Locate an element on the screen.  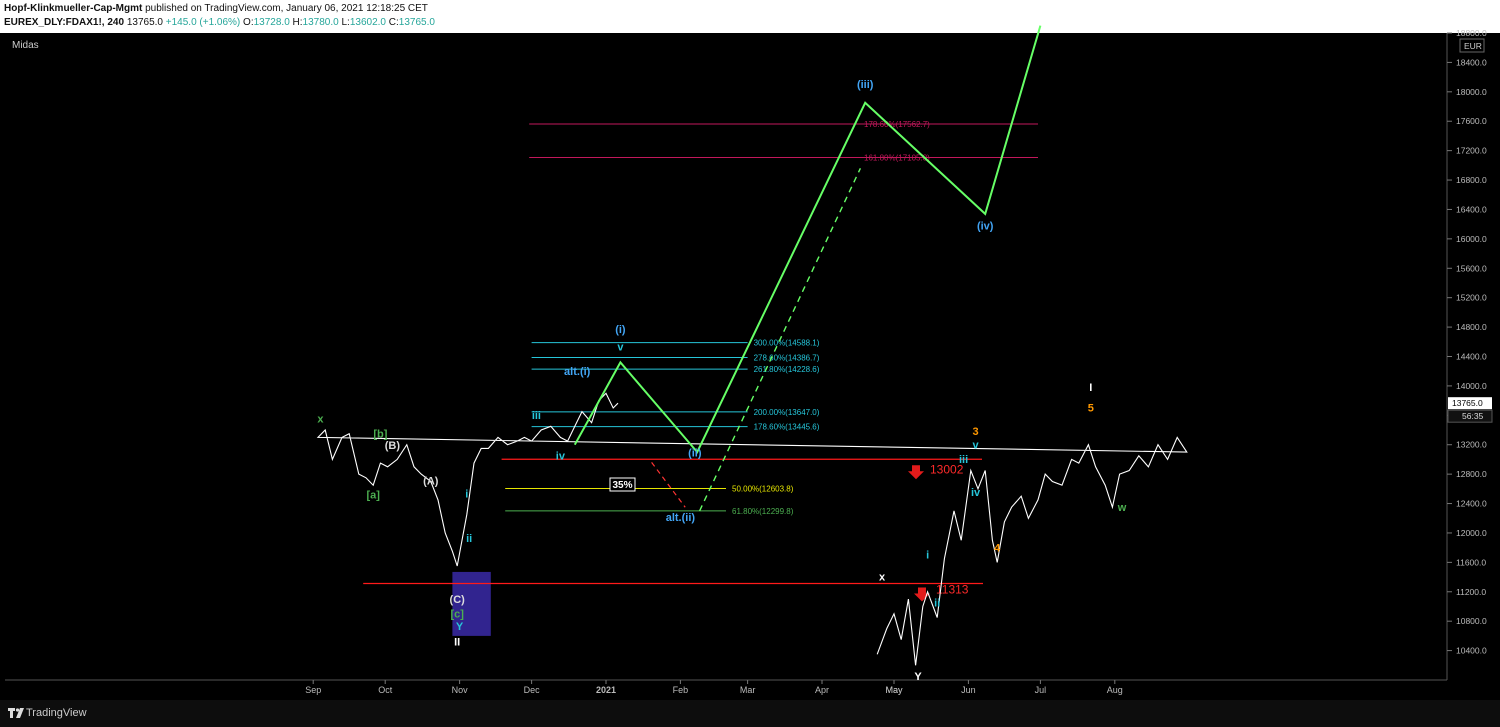
countdown-tag is located at coordinates (1470, 416).